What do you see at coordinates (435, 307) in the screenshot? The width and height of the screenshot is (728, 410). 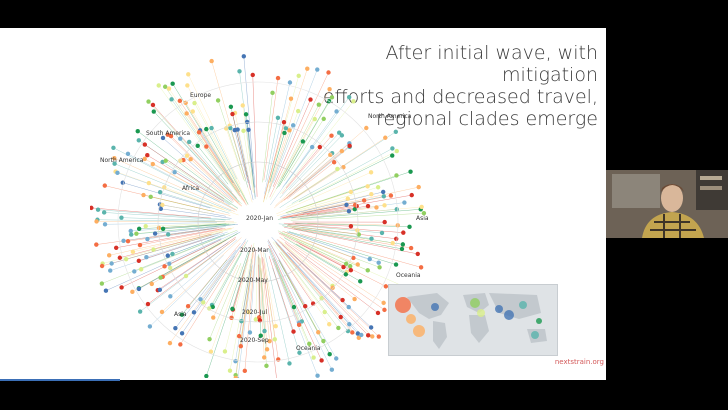 I see `map-dot` at bounding box center [435, 307].